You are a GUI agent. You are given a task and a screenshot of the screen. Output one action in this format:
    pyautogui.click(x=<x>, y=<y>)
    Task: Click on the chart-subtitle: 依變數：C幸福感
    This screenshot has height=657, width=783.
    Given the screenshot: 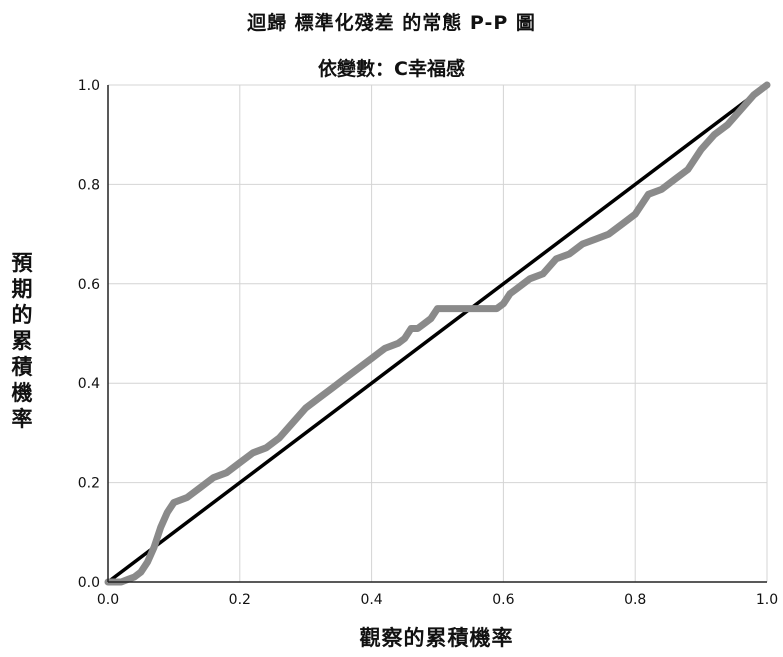 What is the action you would take?
    pyautogui.click(x=391, y=69)
    